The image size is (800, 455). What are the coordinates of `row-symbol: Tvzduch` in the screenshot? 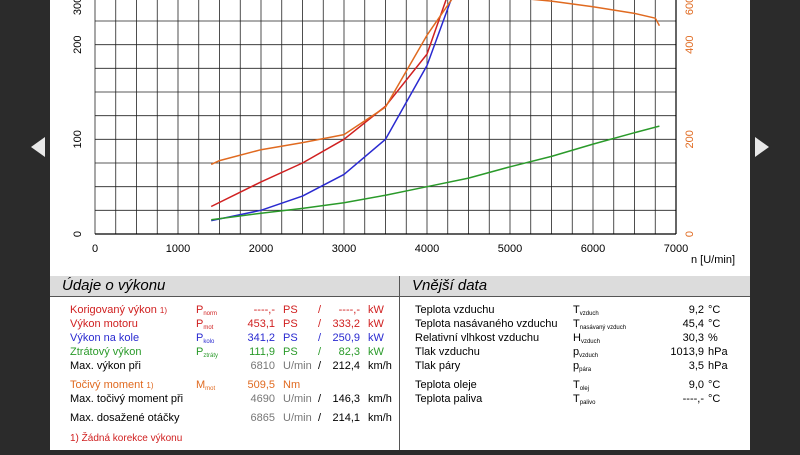 It's located at (586, 310).